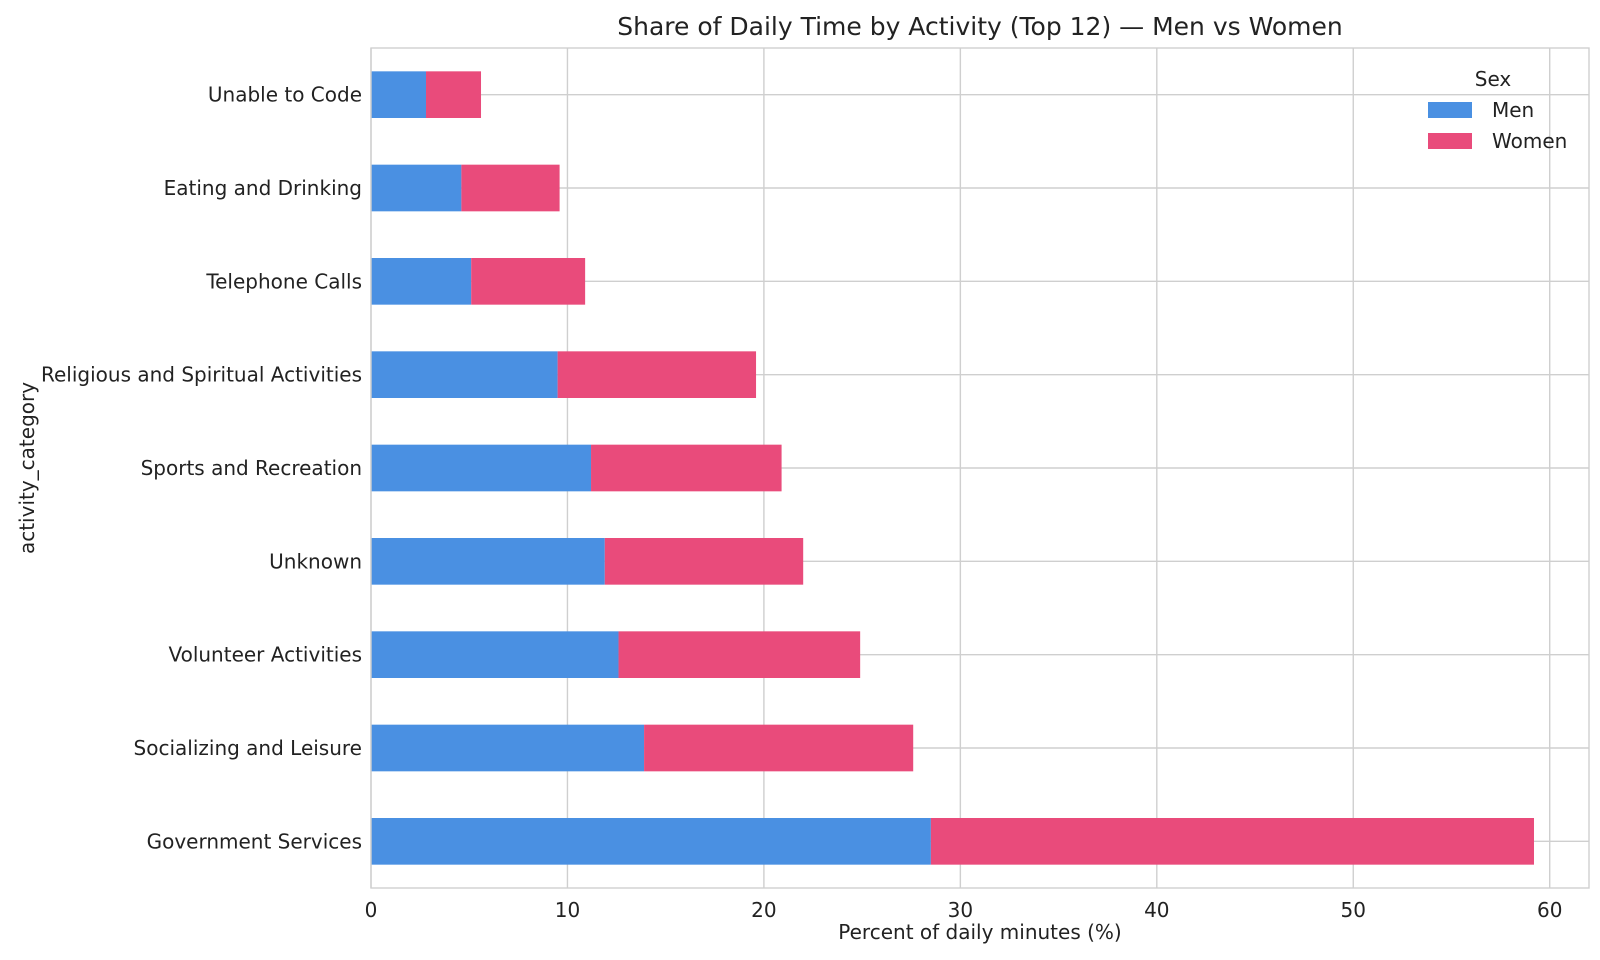  I want to click on x-tick-labels: 0 10 20 30 40 50 60, so click(964, 910).